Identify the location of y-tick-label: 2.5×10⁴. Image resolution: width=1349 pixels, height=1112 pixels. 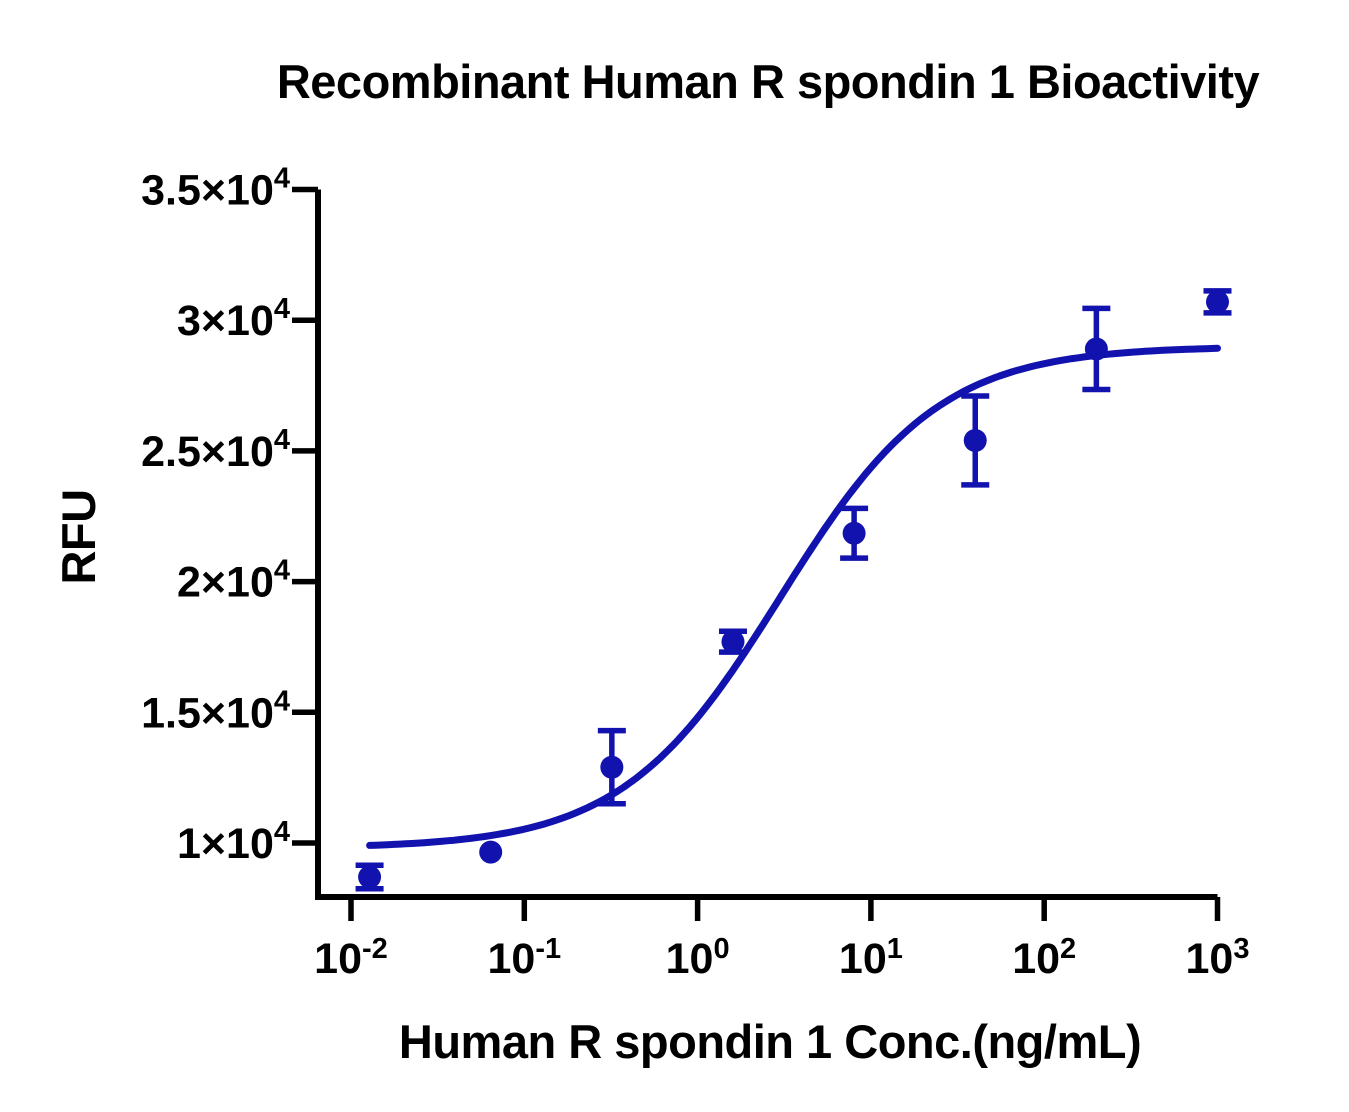
(215, 450).